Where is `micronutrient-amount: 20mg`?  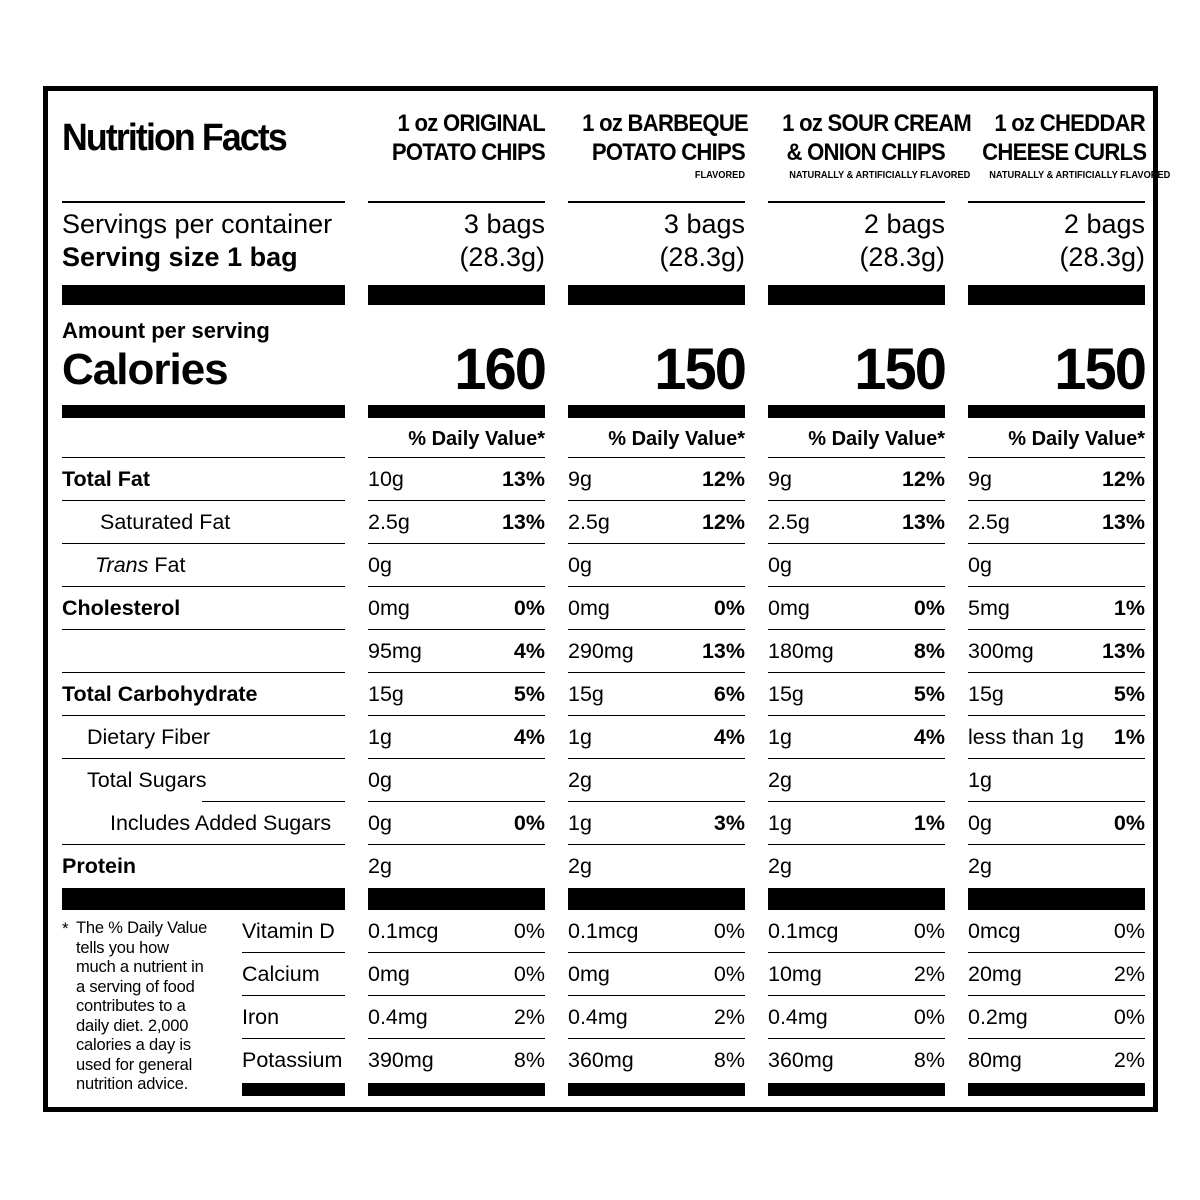 micronutrient-amount: 20mg is located at coordinates (995, 973).